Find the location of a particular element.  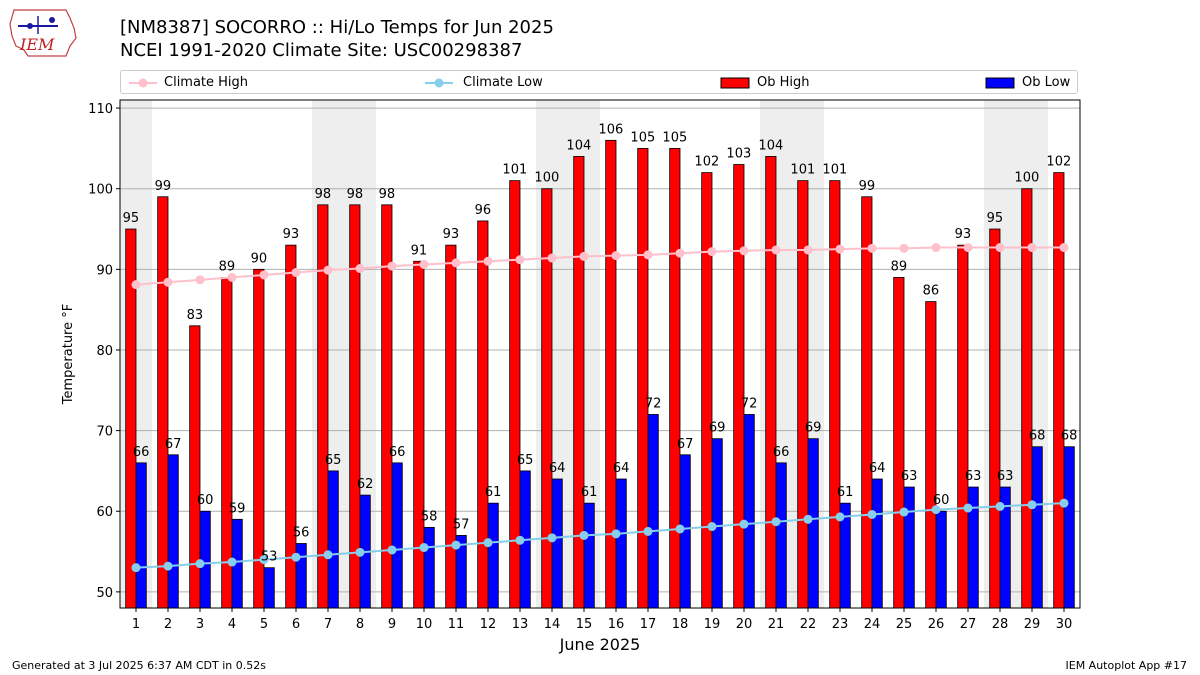

ob-high-label: 83 is located at coordinates (195, 315).